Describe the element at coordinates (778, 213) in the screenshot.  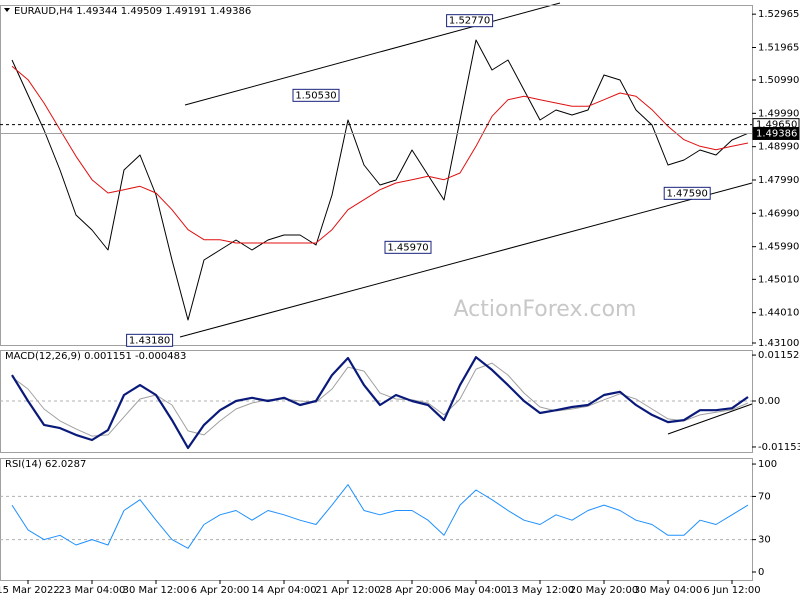
I see `y-tick-label: 1.46990` at that location.